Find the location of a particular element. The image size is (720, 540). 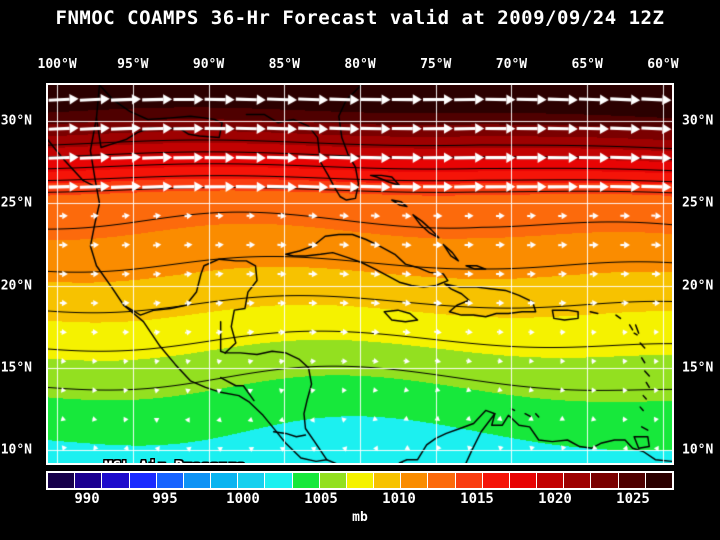

colorbar-tick-label: 1010 is located at coordinates (399, 499).